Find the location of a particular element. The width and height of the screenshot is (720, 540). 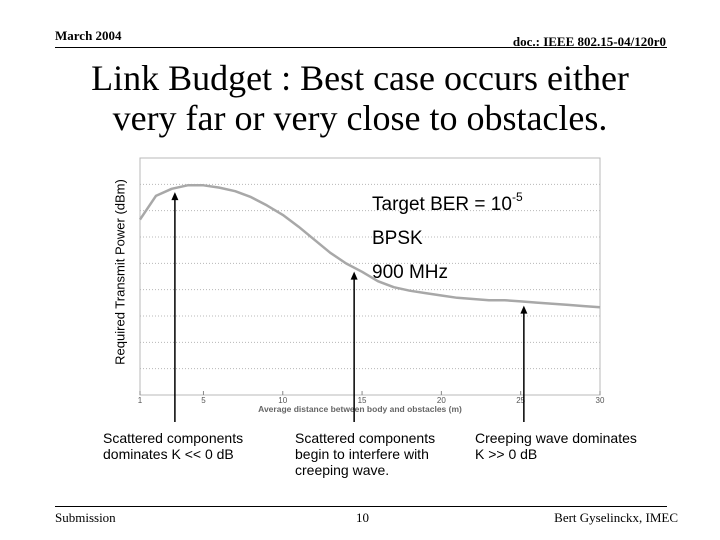

target-ber-exponent: -5 is located at coordinates (517, 197).